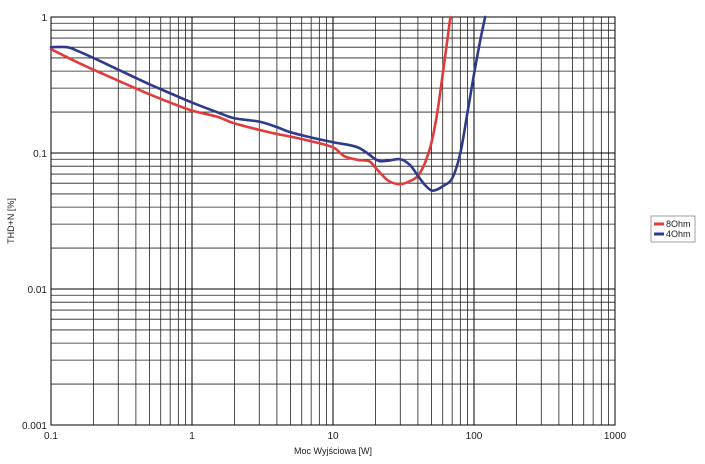 Image resolution: width=705 pixels, height=464 pixels. I want to click on y-tick-label: 1, so click(44, 18).